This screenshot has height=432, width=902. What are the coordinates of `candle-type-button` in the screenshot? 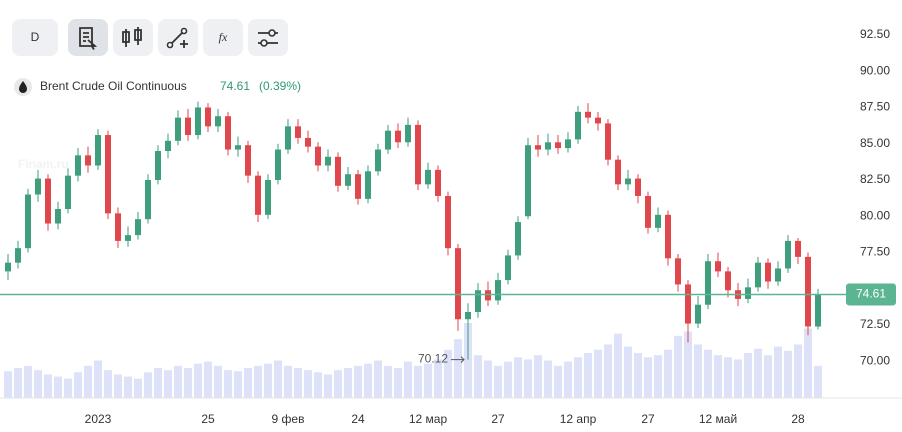 It's located at (133, 37).